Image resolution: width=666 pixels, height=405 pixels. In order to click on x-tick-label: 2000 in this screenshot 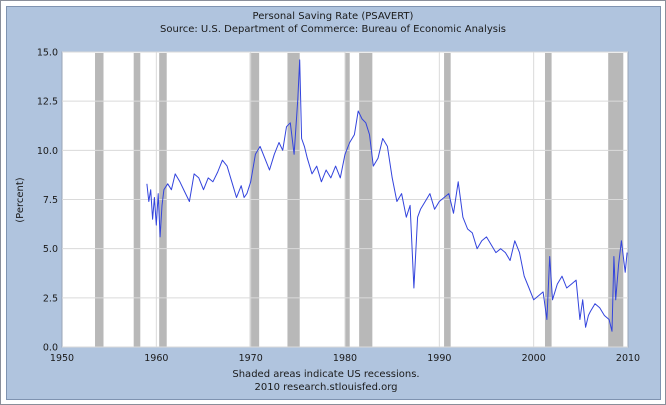, I will do `click(534, 358)`.